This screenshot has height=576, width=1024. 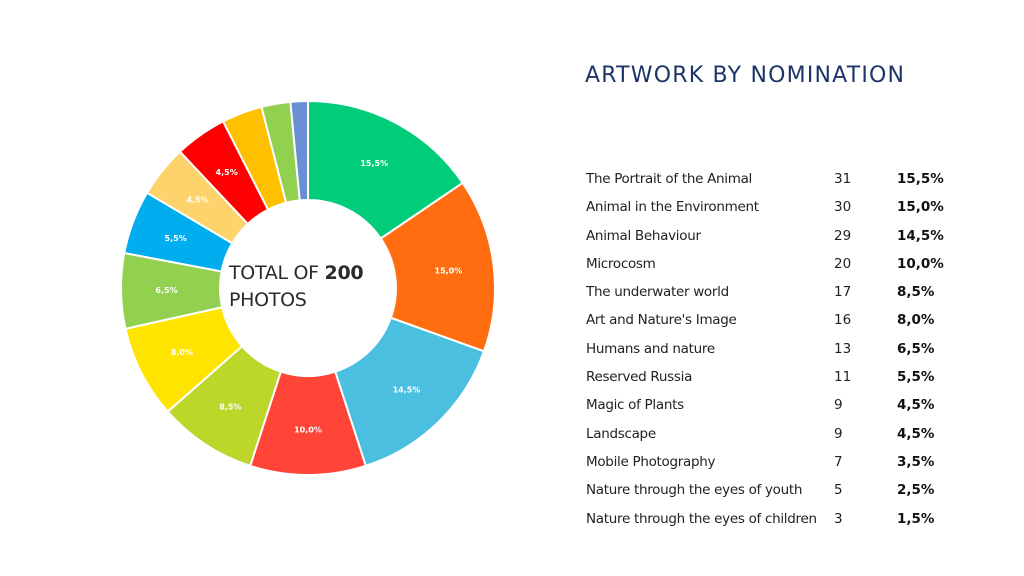 What do you see at coordinates (920, 263) in the screenshot?
I see `nomination-percentage: 10,0%` at bounding box center [920, 263].